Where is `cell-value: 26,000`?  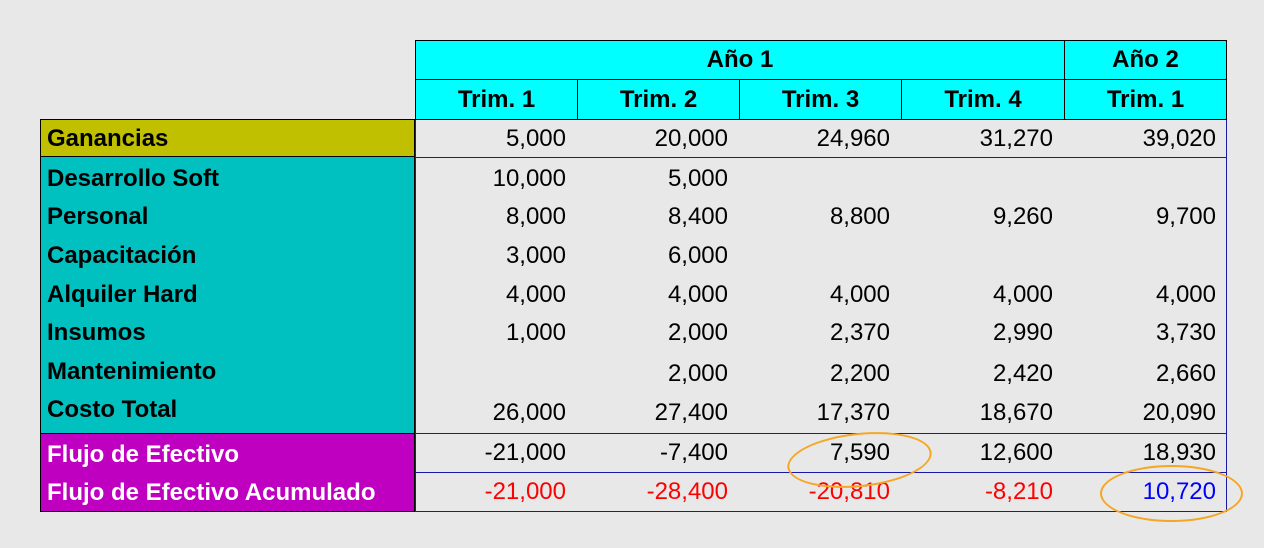
cell-value: 26,000 is located at coordinates (529, 412).